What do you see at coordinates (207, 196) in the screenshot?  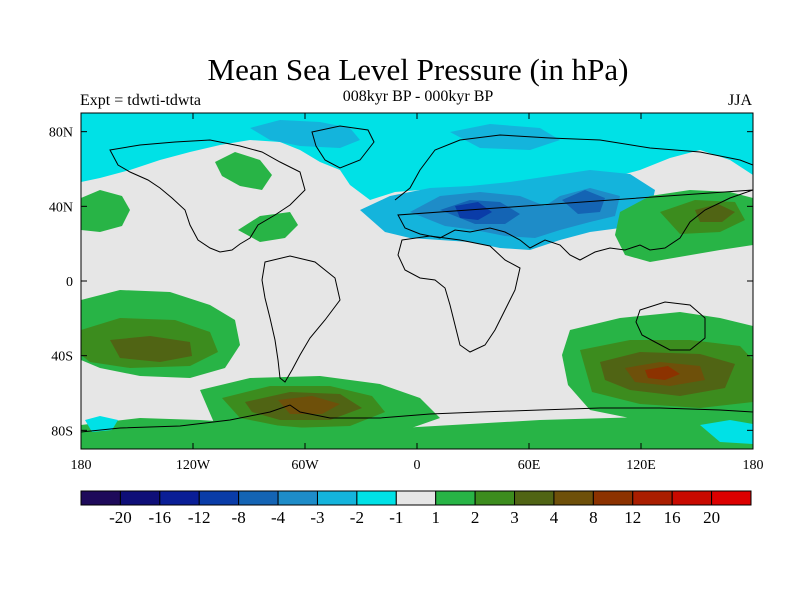 I see `north-america-coast` at bounding box center [207, 196].